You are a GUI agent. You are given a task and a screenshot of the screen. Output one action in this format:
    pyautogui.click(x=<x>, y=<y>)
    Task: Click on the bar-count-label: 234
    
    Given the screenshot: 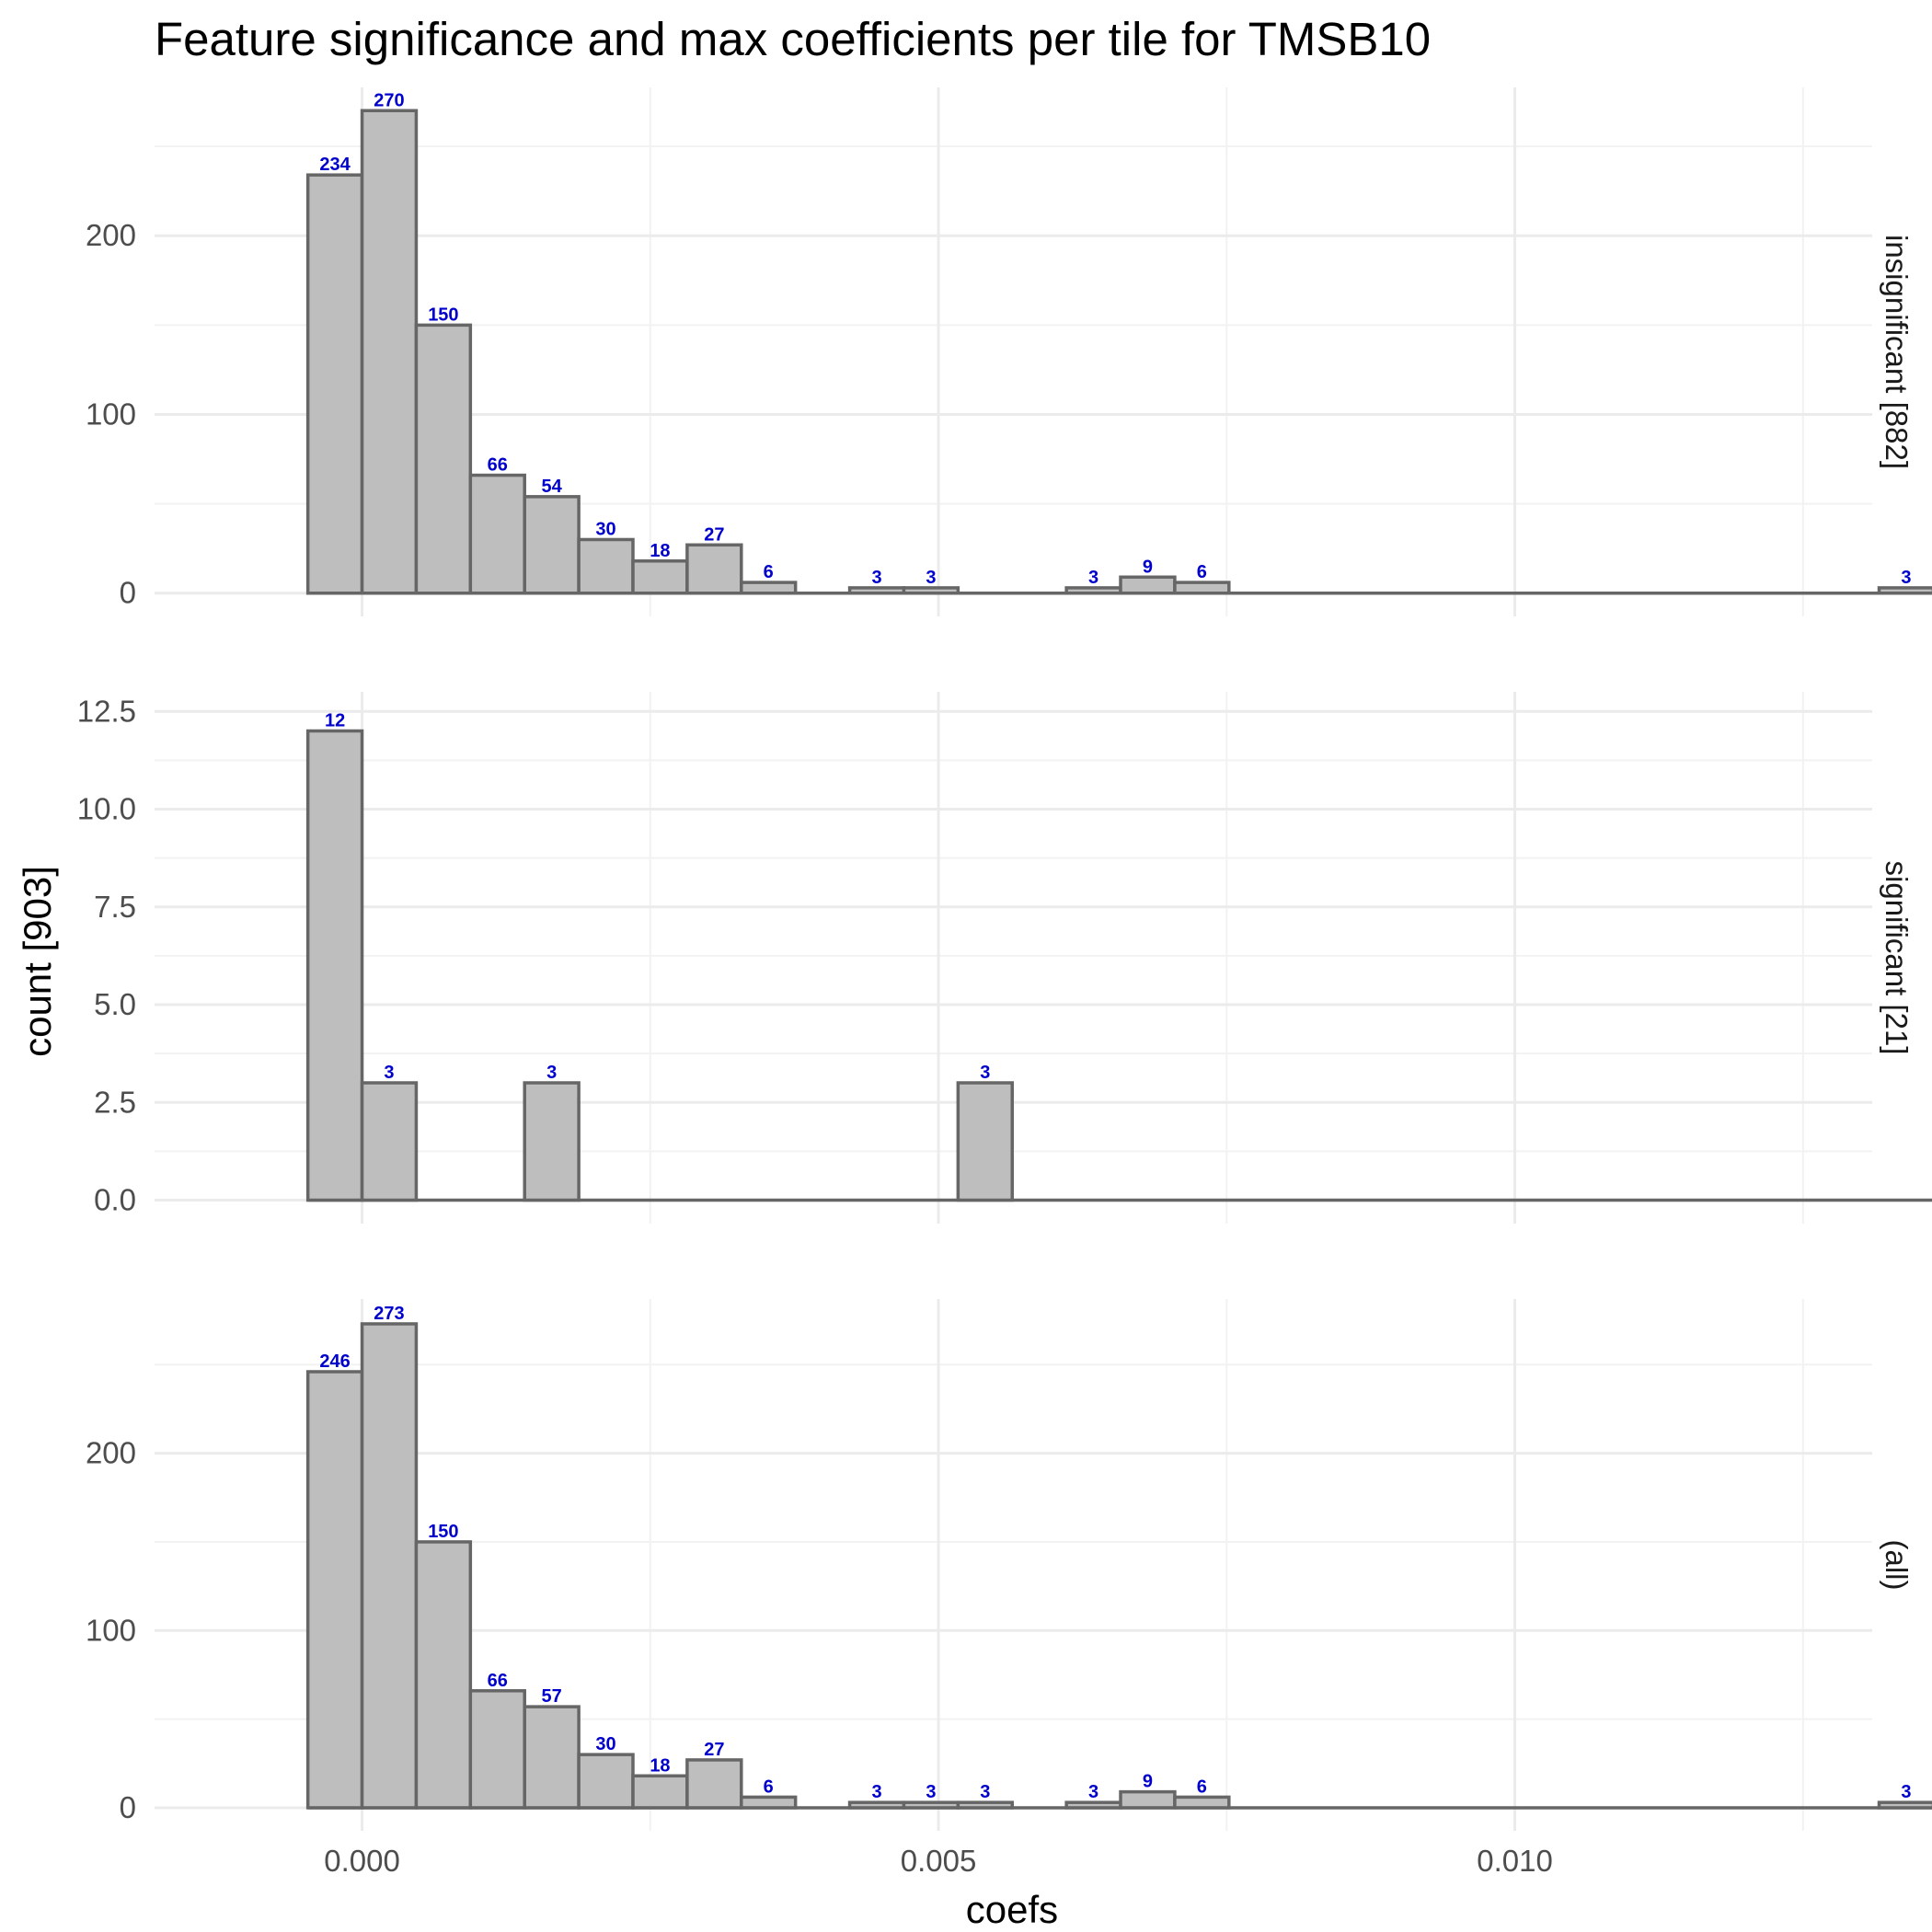 What is the action you would take?
    pyautogui.click(x=335, y=165)
    